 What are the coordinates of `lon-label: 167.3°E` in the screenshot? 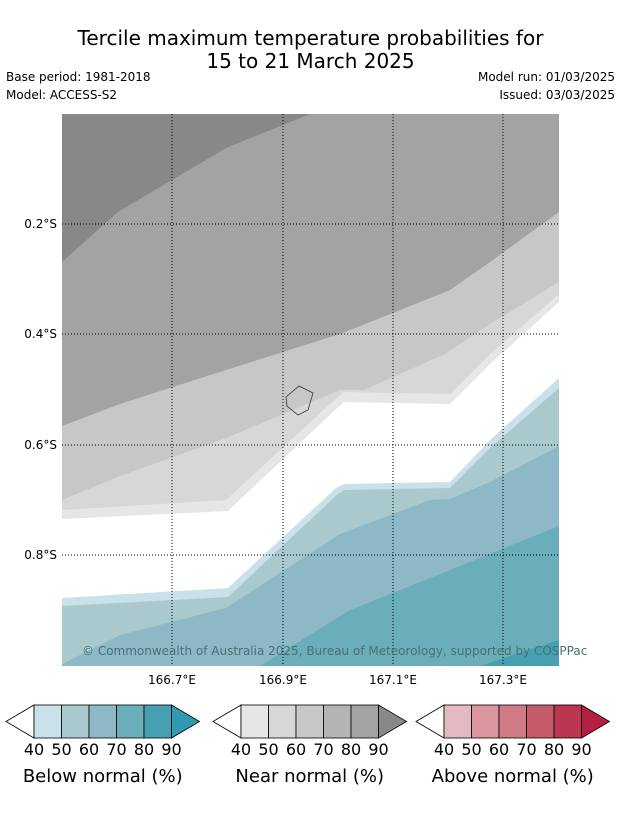 It's located at (503, 680).